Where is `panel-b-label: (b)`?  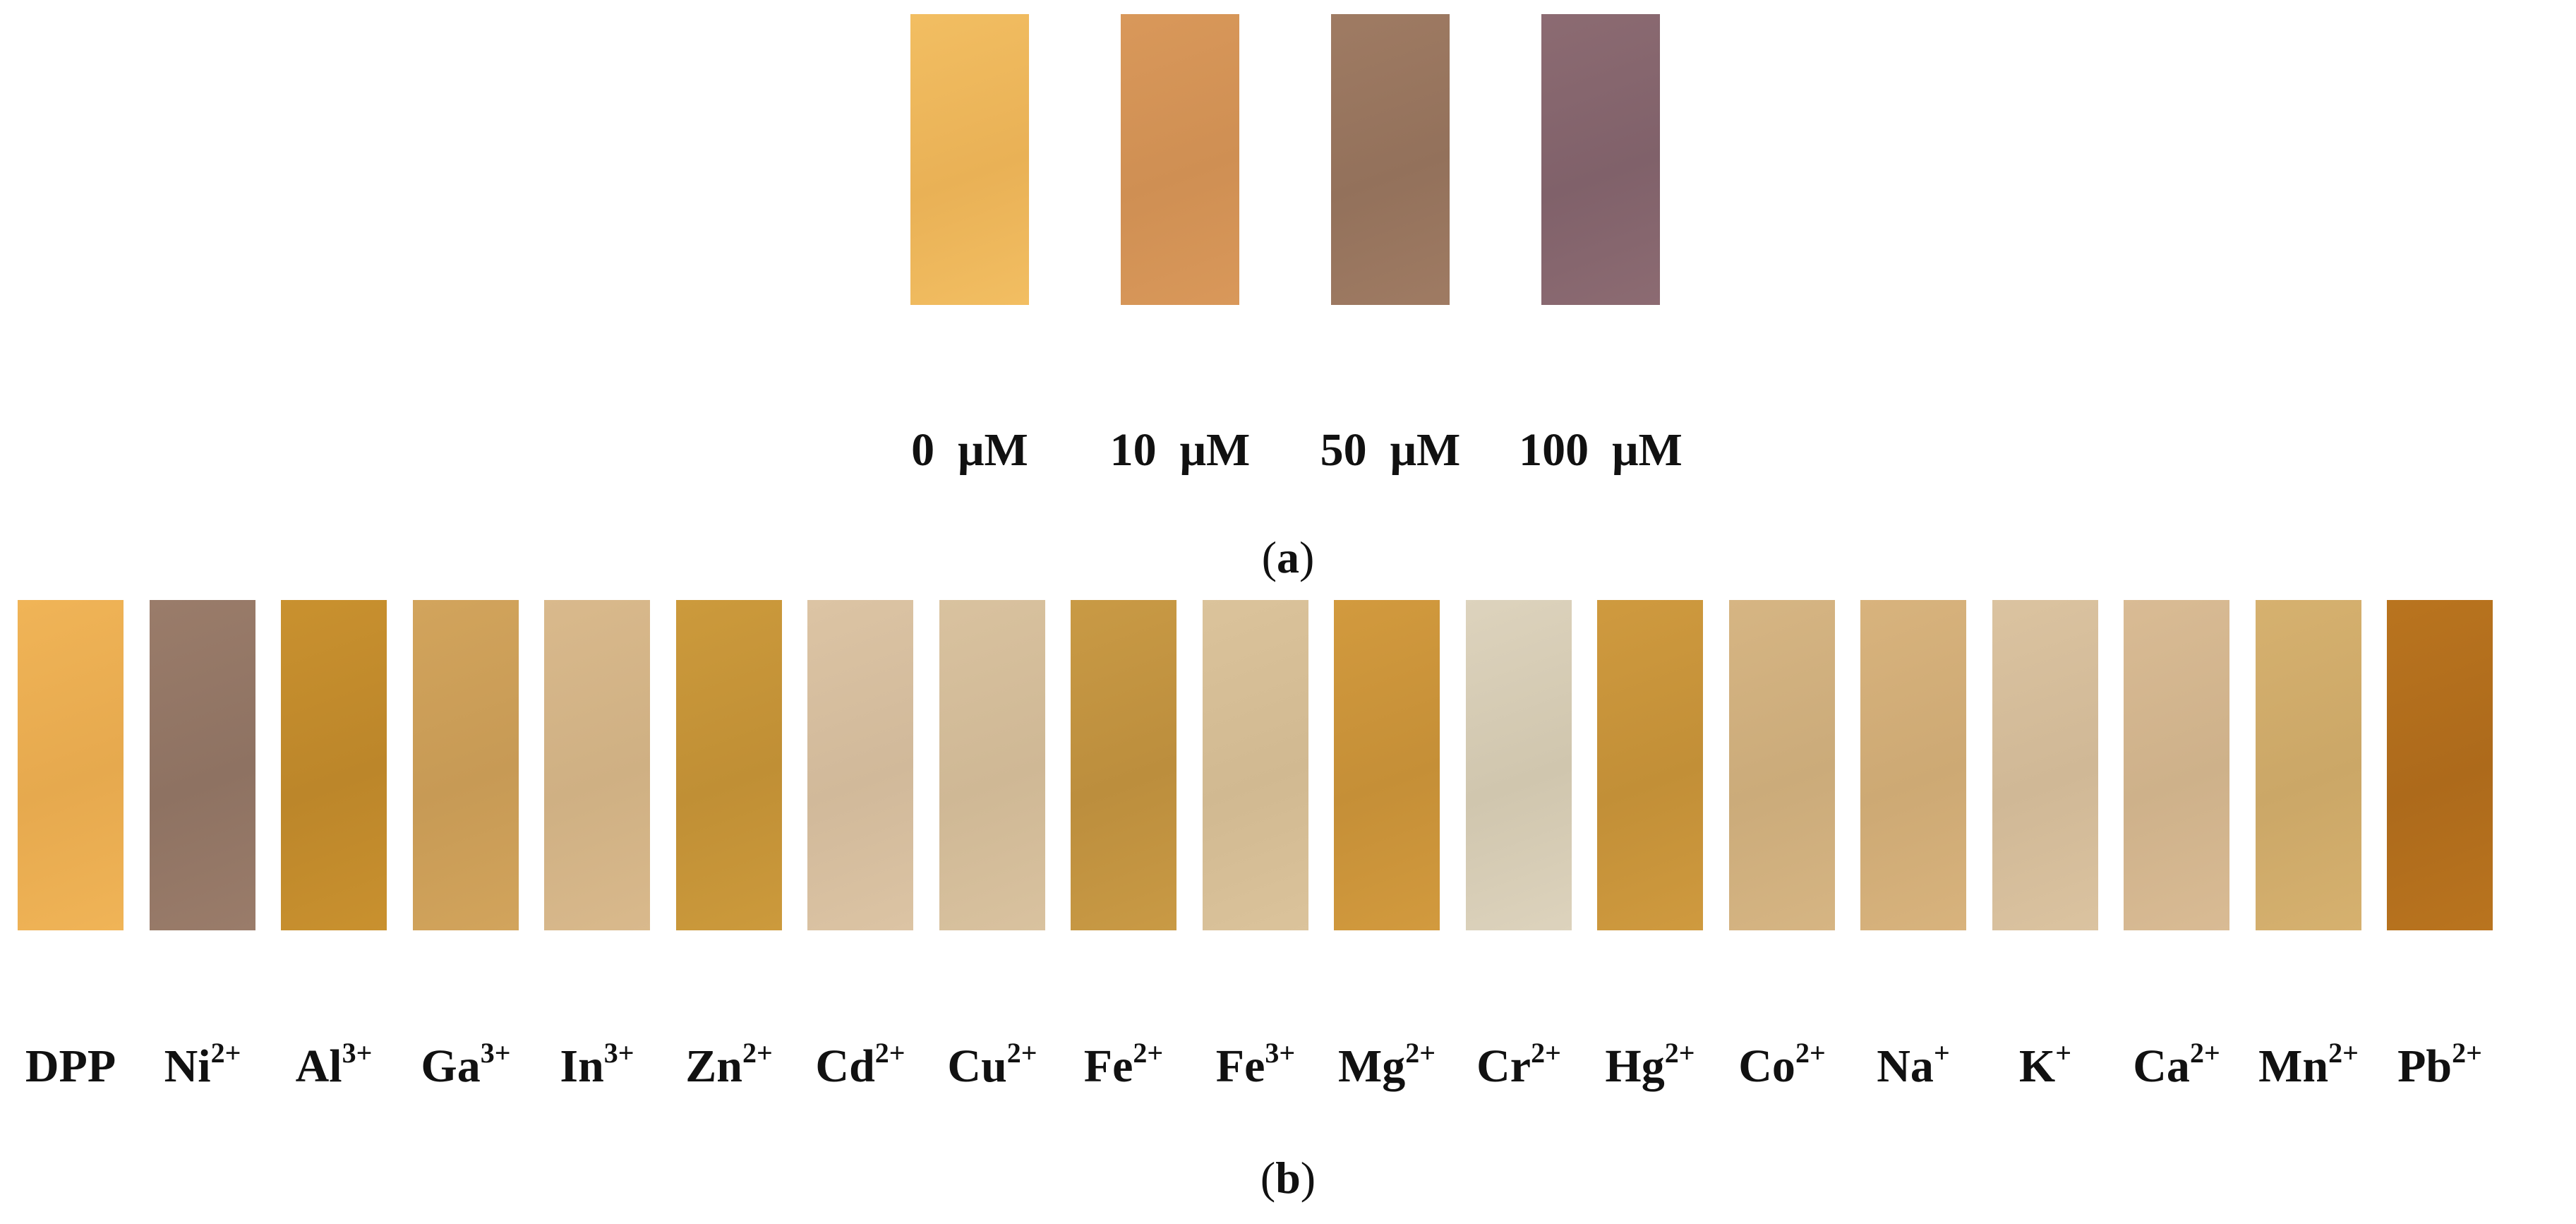
panel-b-label: (b) is located at coordinates (1288, 1178).